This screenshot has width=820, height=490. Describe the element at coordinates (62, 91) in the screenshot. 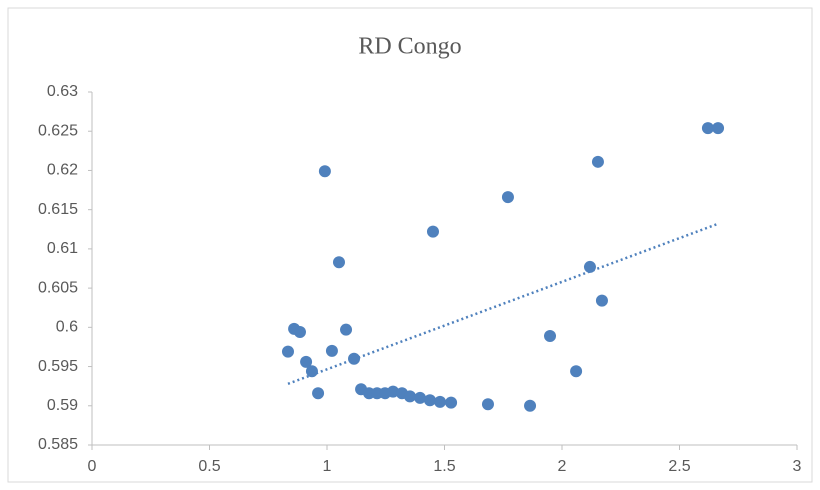

I see `y-tick-label: 0.63` at that location.